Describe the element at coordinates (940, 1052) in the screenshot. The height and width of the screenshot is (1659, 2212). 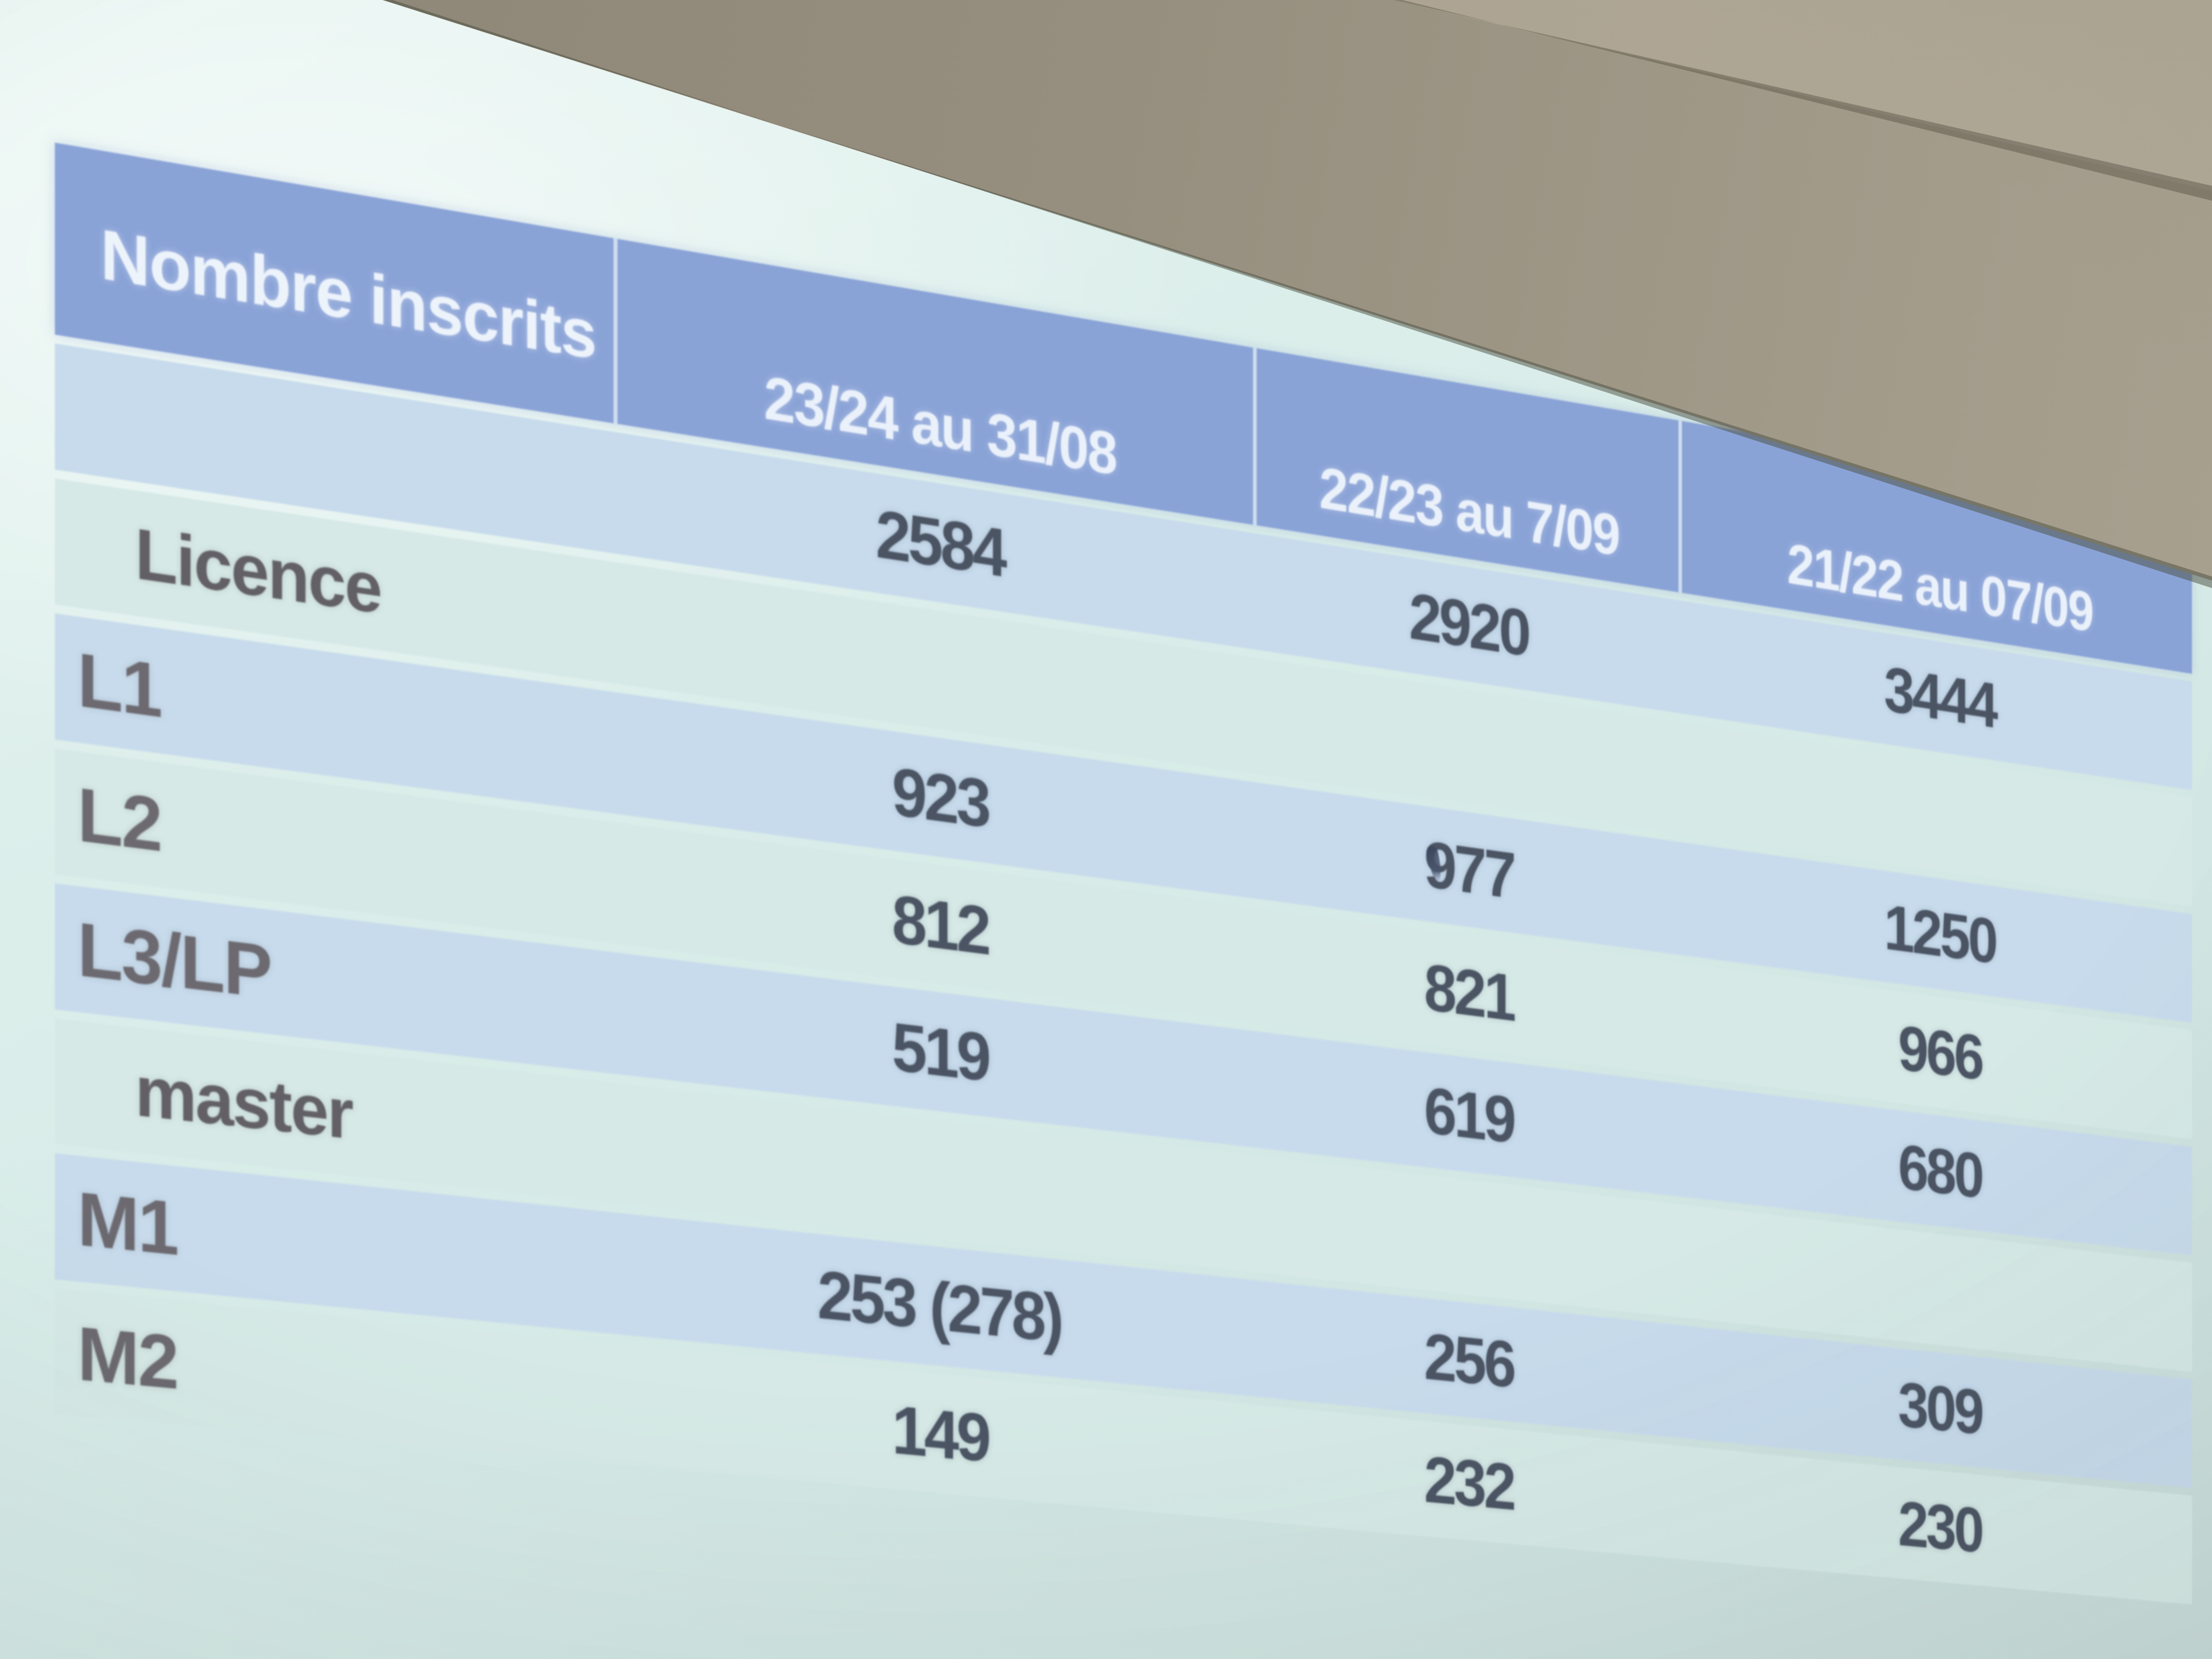
I see `cell-value: 519` at that location.